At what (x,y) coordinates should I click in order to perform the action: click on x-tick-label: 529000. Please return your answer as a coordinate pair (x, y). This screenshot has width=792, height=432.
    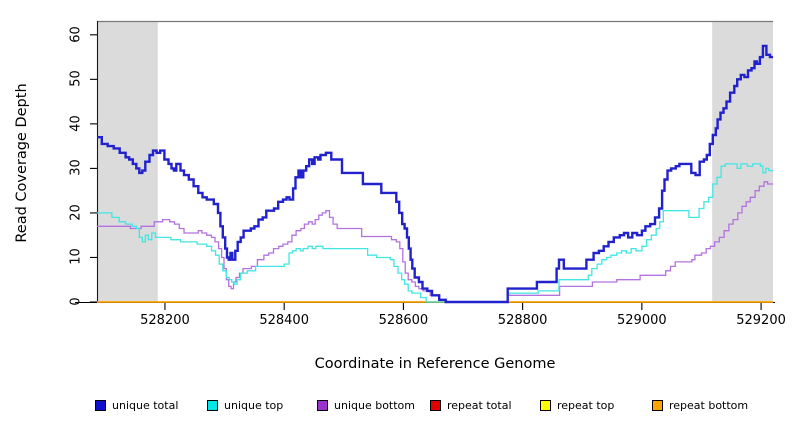
    Looking at the image, I should click on (642, 320).